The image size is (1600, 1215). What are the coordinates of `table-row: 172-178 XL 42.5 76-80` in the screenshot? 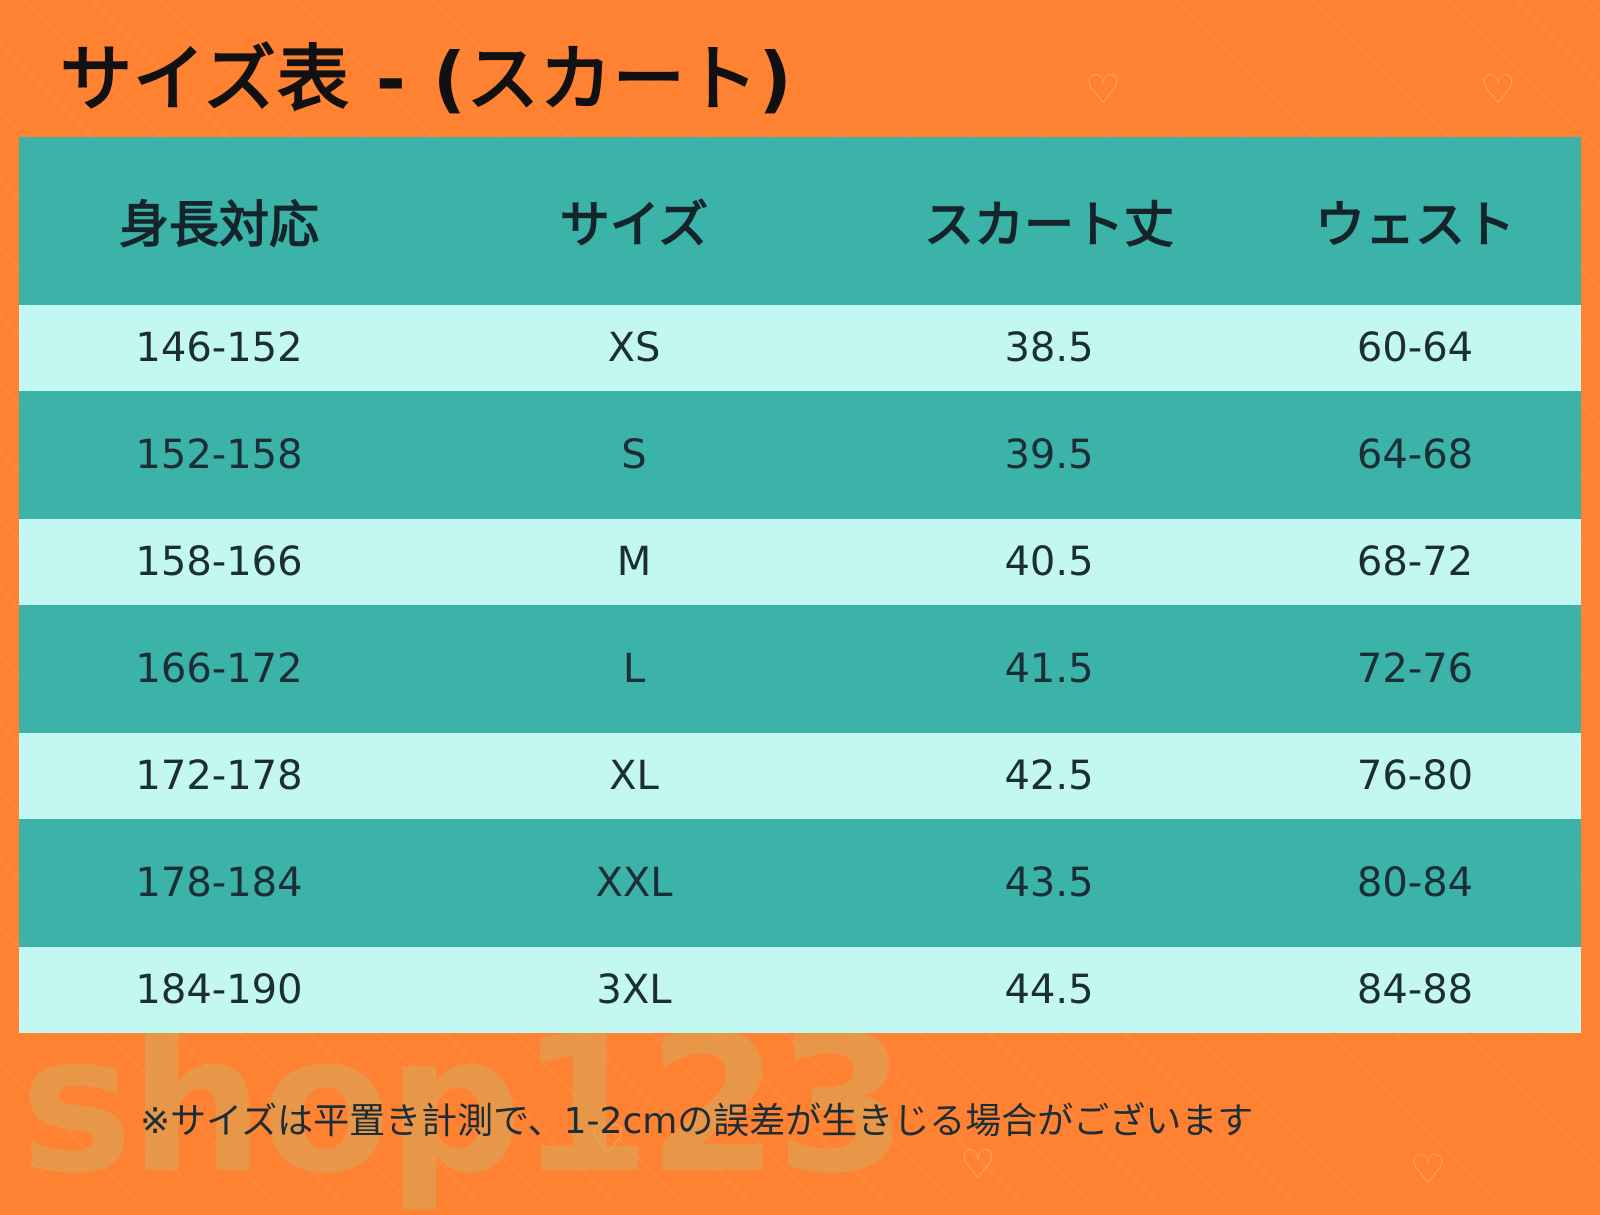 It's located at (800, 776).